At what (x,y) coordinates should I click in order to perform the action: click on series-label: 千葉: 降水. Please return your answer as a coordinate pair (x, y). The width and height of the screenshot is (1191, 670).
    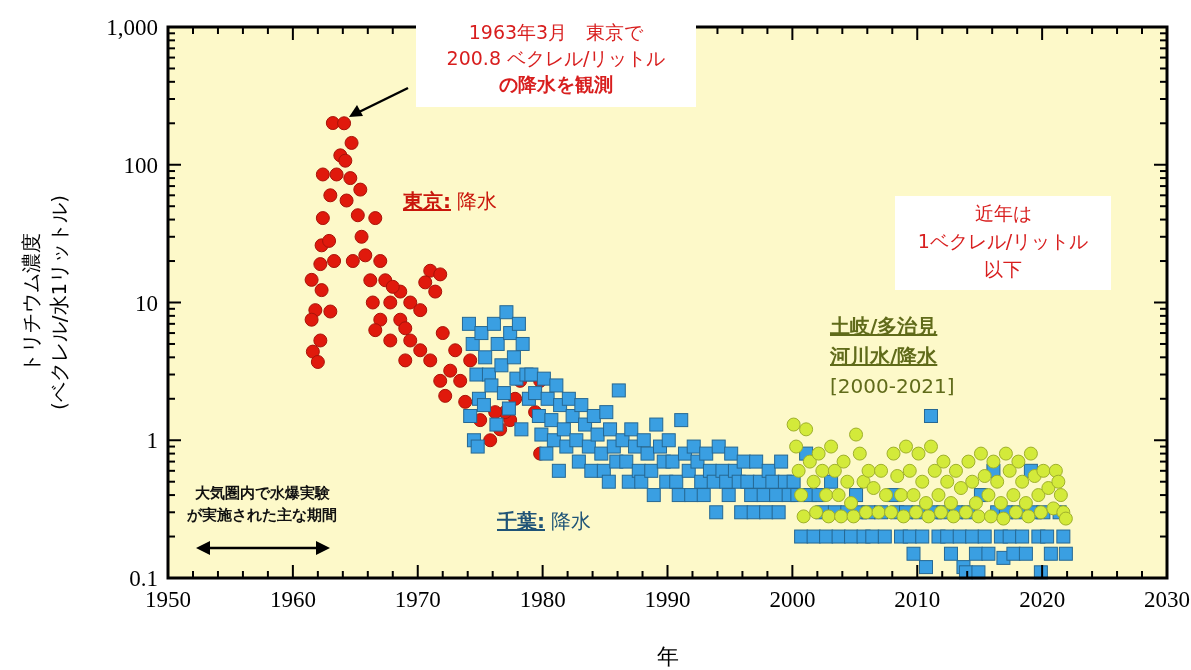
    Looking at the image, I should click on (544, 521).